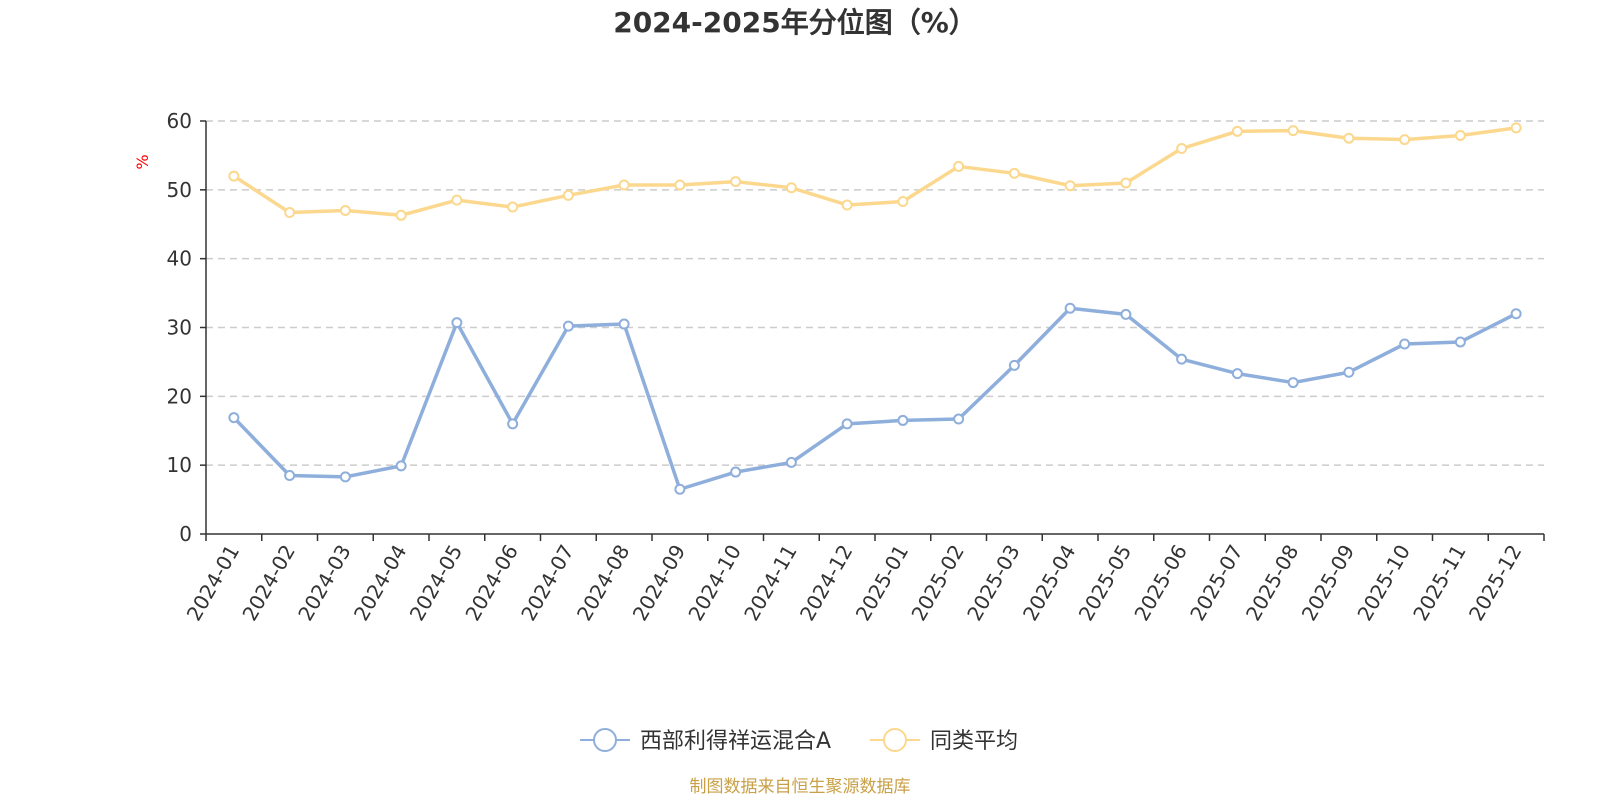 This screenshot has width=1600, height=800. Describe the element at coordinates (185, 534) in the screenshot. I see `y-tick-label: 0` at that location.